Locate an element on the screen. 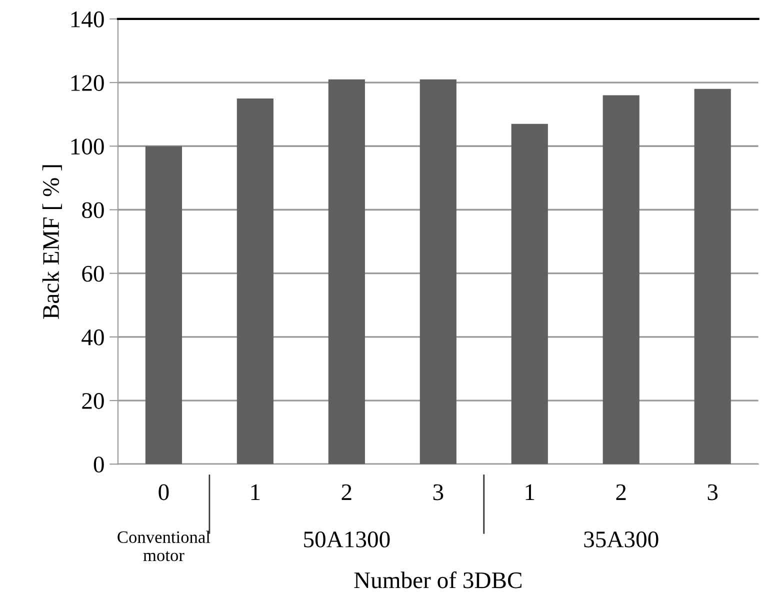 This screenshot has width=766, height=592. text: Conventional motor is located at coordinates (164, 546).